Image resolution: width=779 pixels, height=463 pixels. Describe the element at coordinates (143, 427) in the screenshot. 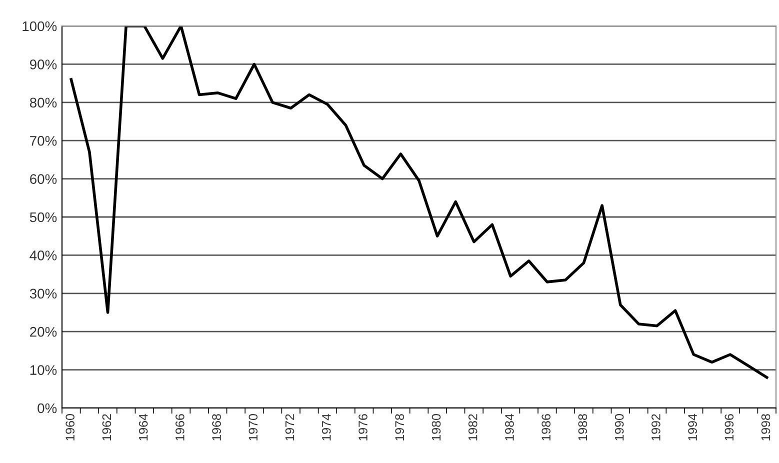

I see `x-tick-label: 1964` at that location.